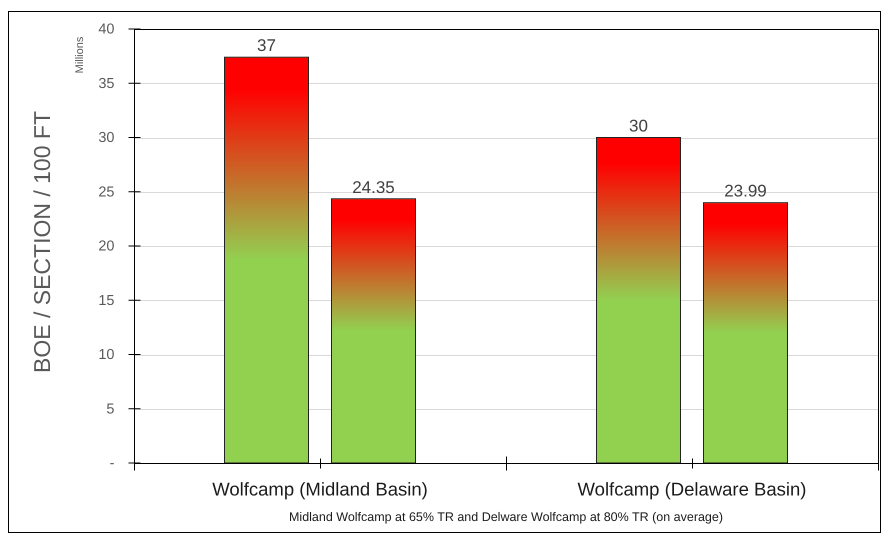 The height and width of the screenshot is (533, 881). What do you see at coordinates (266, 46) in the screenshot?
I see `data-label: 37` at bounding box center [266, 46].